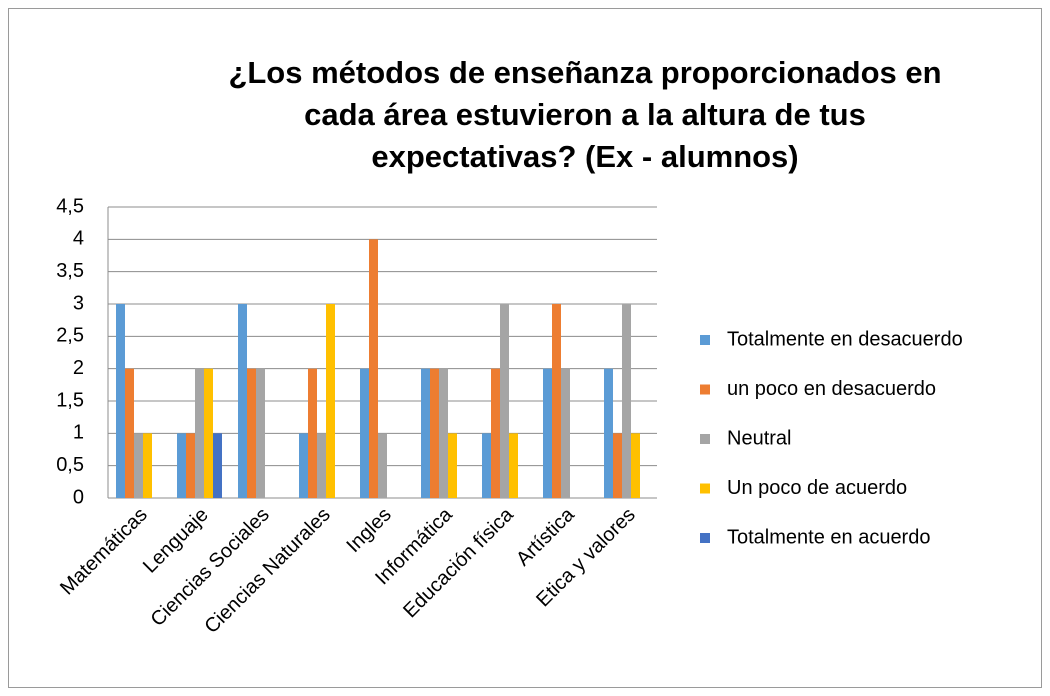 The width and height of the screenshot is (1050, 696). Describe the element at coordinates (70, 271) in the screenshot. I see `y-tick-label: 3,5` at that location.